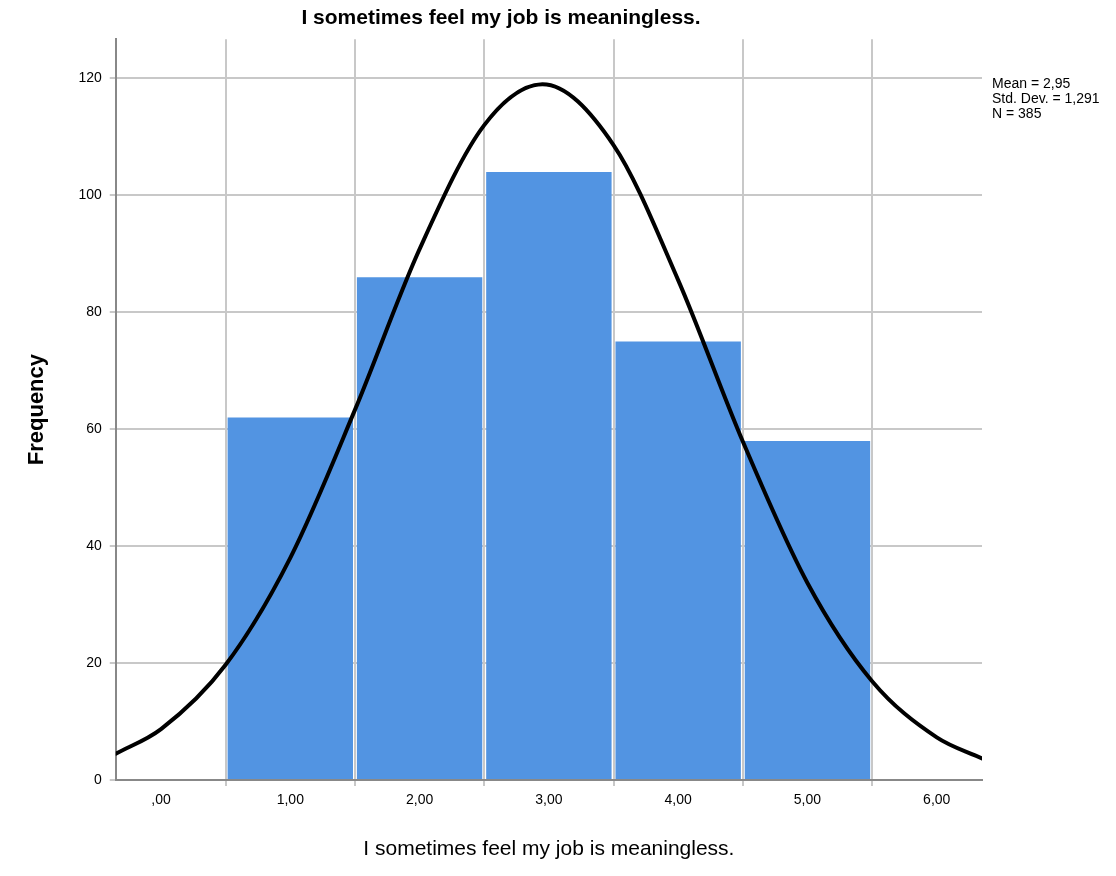 The height and width of the screenshot is (876, 1116). I want to click on chart-title: I sometimes feel my job is meaningless., so click(501, 17).